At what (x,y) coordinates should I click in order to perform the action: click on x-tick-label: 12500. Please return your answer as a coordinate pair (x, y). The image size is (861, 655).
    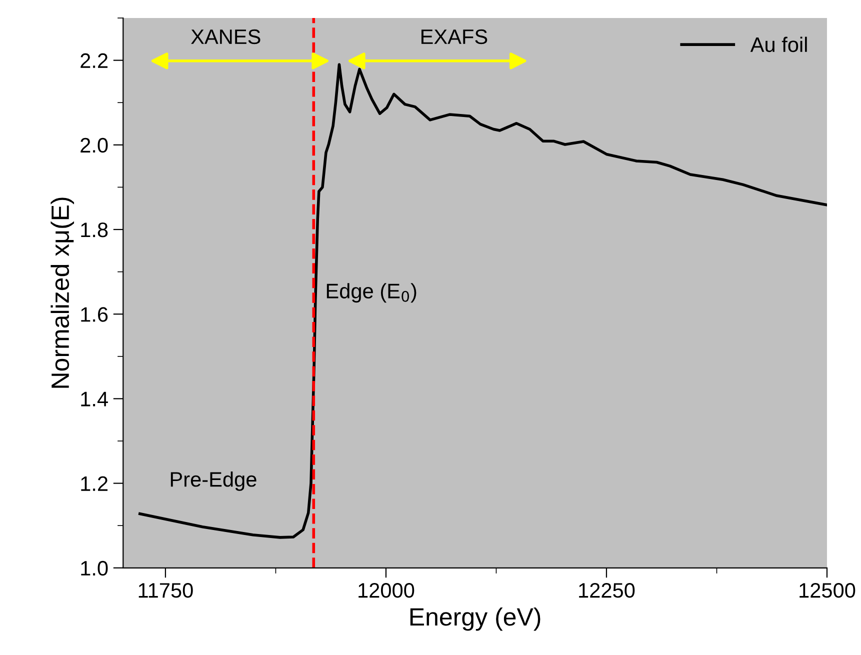
    Looking at the image, I should click on (828, 590).